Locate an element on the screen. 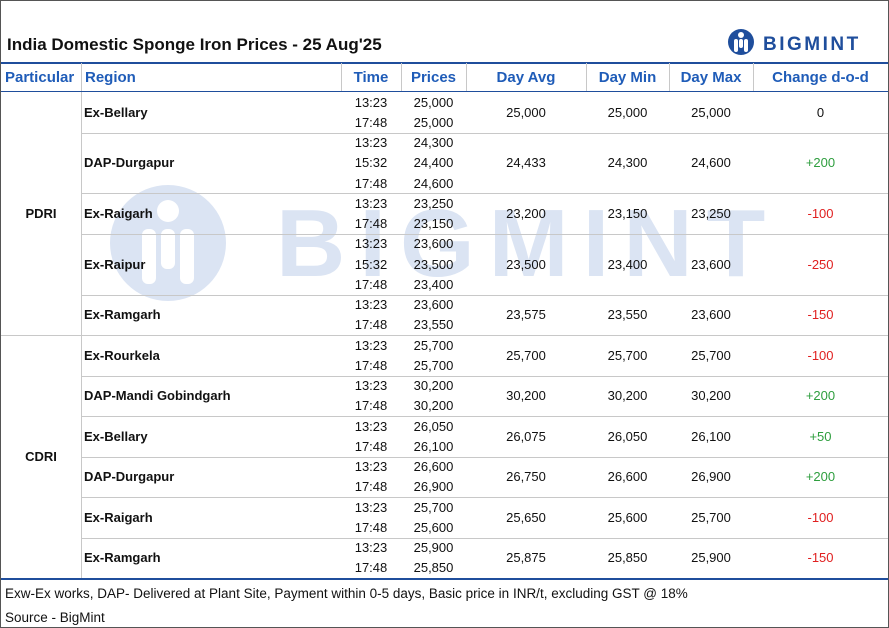 Image resolution: width=889 pixels, height=628 pixels. region: Ex-Raipur is located at coordinates (115, 264).